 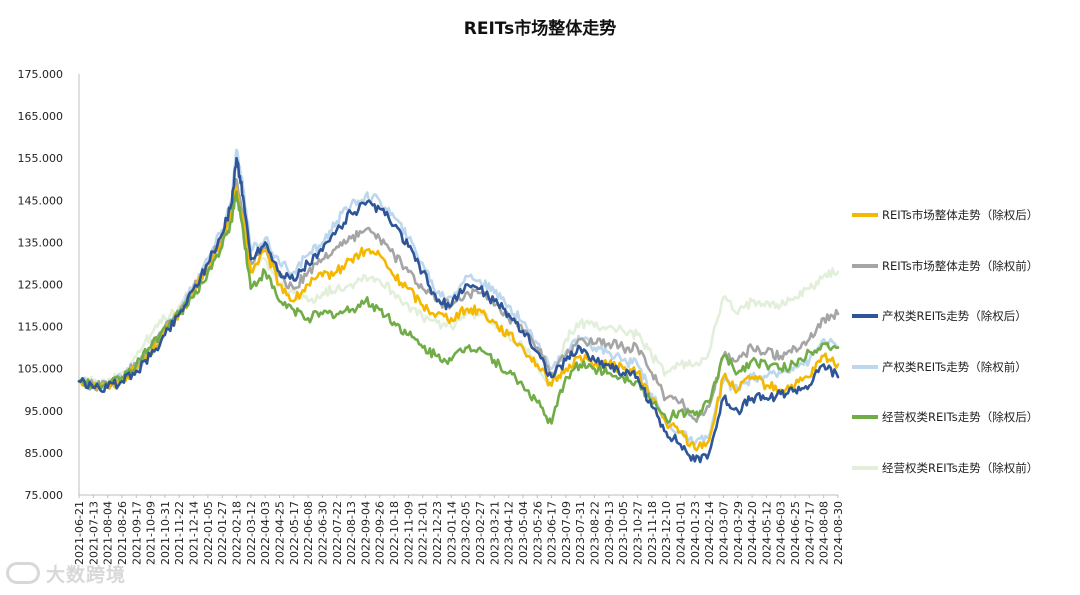 I want to click on x-tick-label: 2021-08-04, so click(x=108, y=533).